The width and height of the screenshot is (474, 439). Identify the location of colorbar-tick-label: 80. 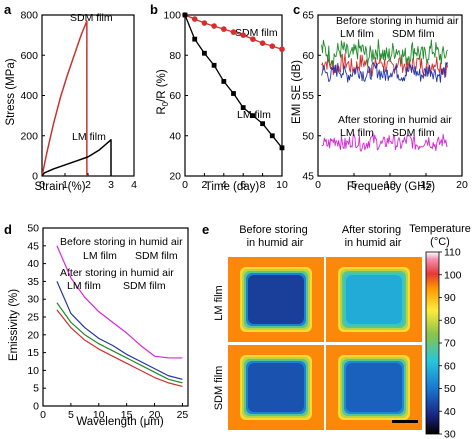
(450, 321).